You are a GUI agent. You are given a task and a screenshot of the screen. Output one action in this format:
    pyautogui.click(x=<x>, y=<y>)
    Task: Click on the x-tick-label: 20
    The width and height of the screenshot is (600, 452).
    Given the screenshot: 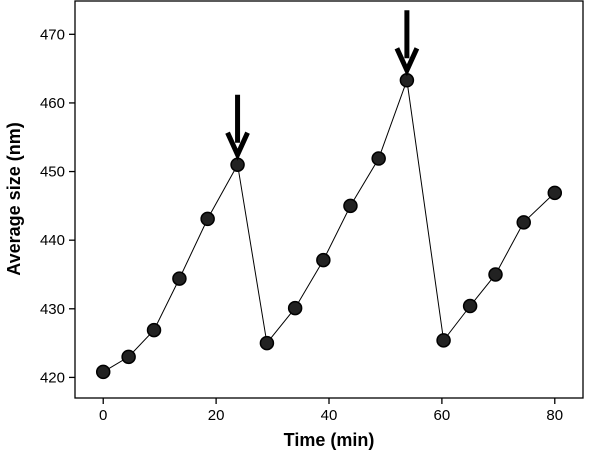 What is the action you would take?
    pyautogui.click(x=216, y=415)
    